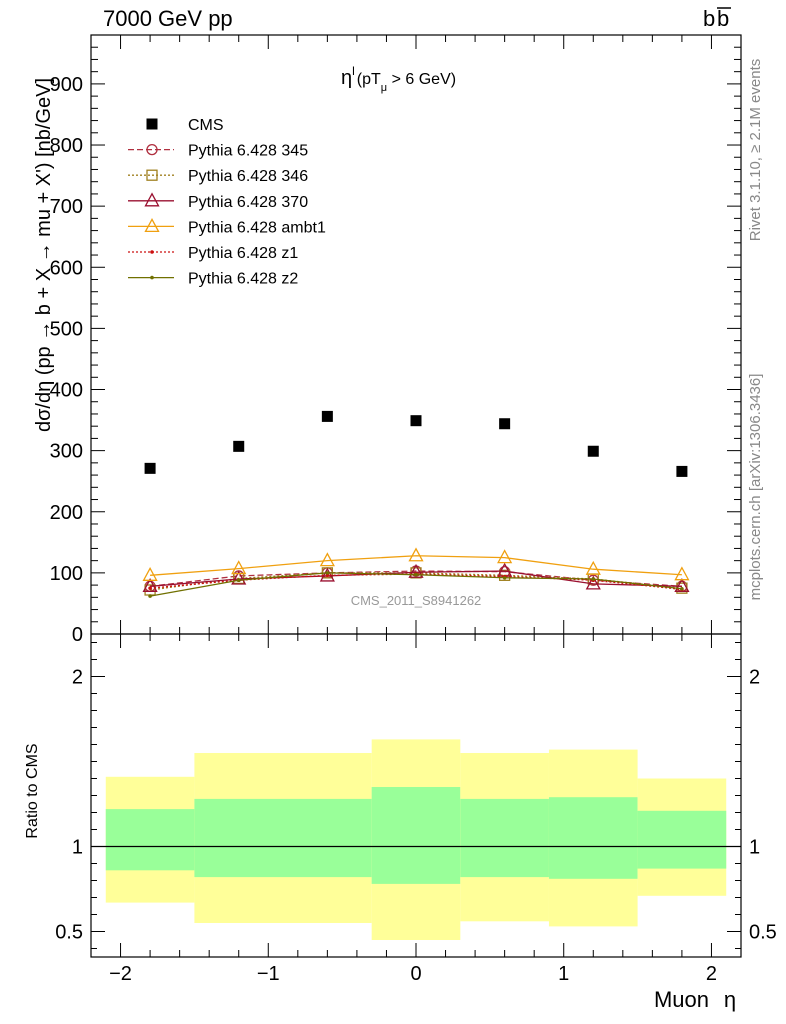  I want to click on ratio-y-tick-label-left: 1, so click(77, 848).